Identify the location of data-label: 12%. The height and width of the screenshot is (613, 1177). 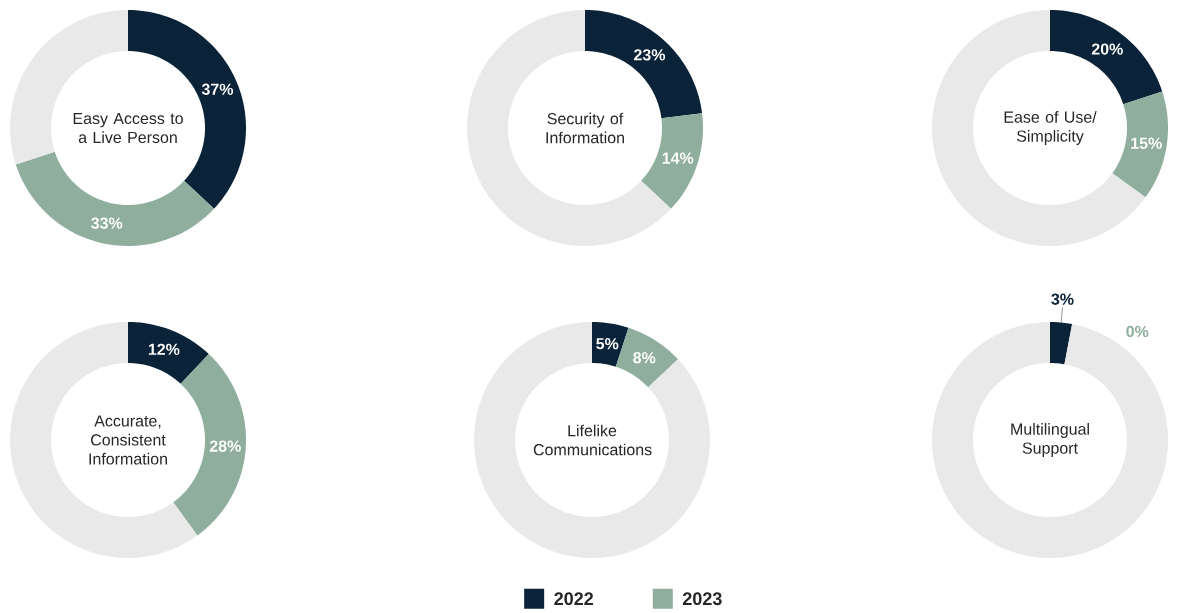
(164, 349).